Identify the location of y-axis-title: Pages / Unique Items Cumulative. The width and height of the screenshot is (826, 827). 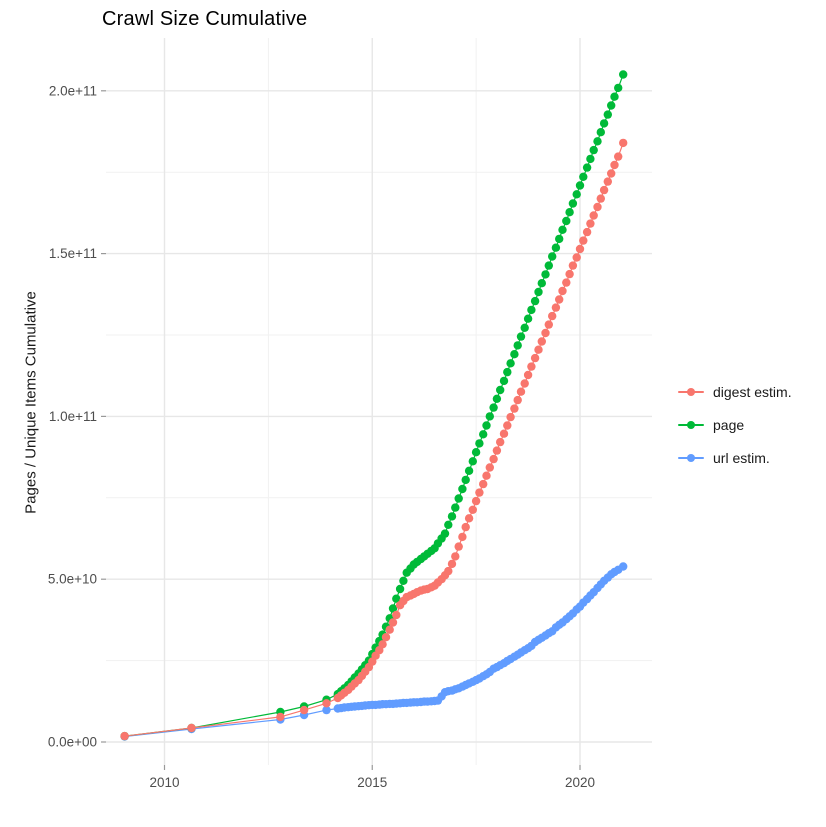
(31, 402).